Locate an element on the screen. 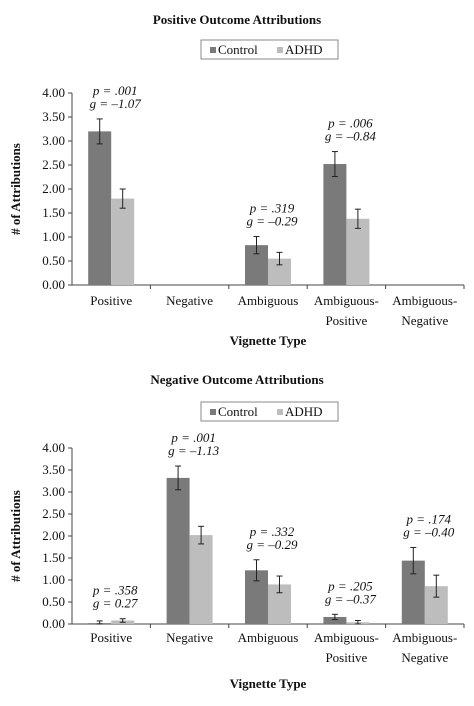 This screenshot has width=474, height=706. annotation-p-value: p = .332 is located at coordinates (272, 531).